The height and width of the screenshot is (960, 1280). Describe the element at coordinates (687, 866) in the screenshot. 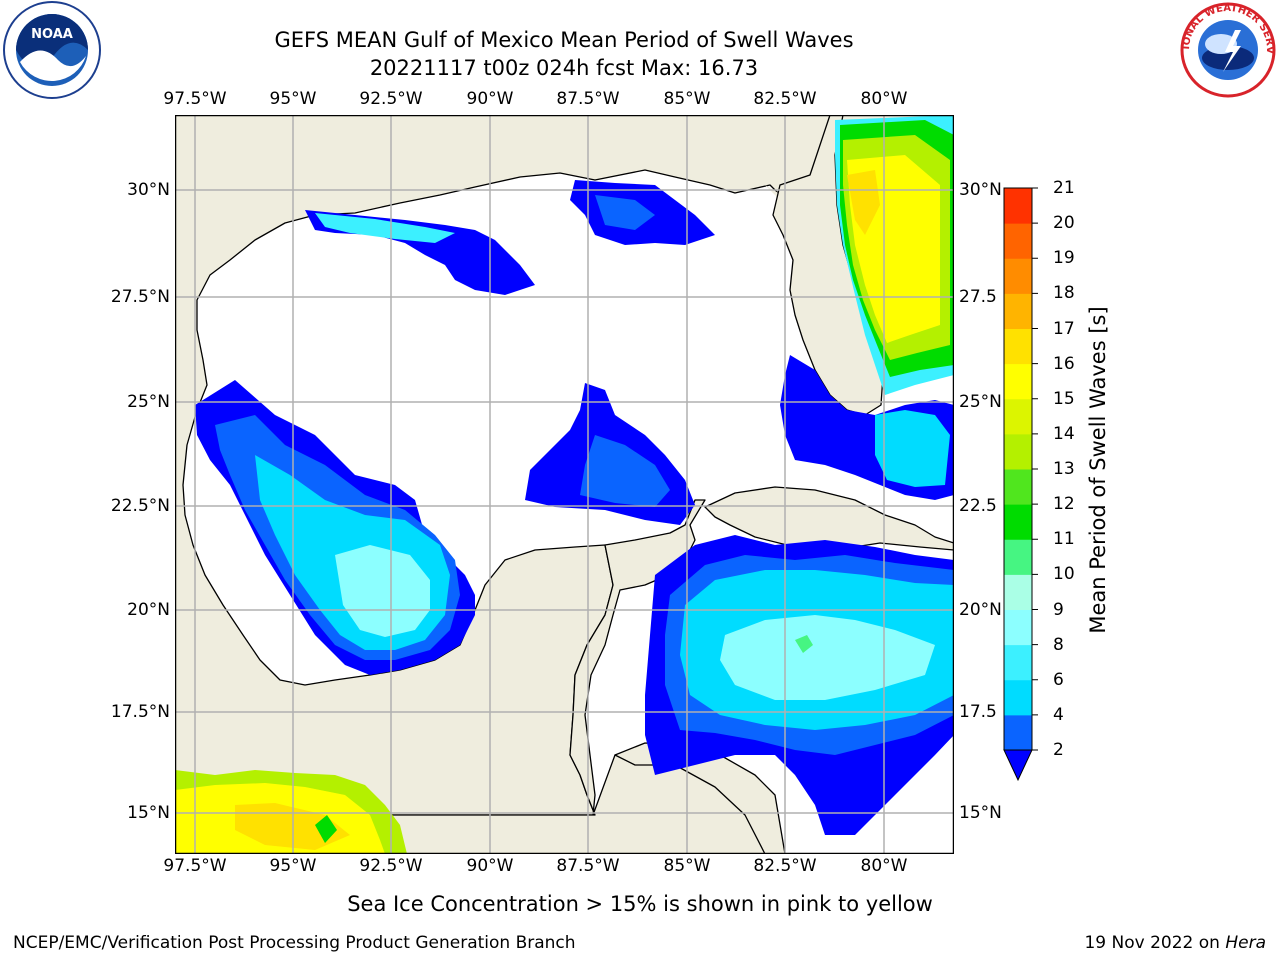

I see `lon-tick-bottom: 85°W` at that location.